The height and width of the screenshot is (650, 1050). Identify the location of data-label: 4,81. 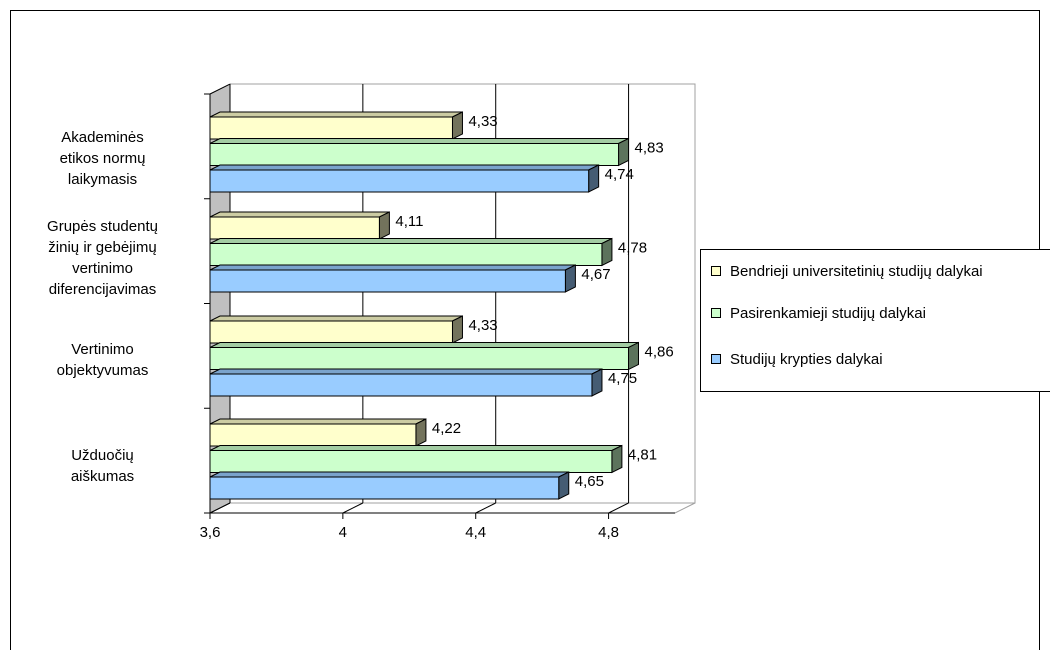
(642, 455).